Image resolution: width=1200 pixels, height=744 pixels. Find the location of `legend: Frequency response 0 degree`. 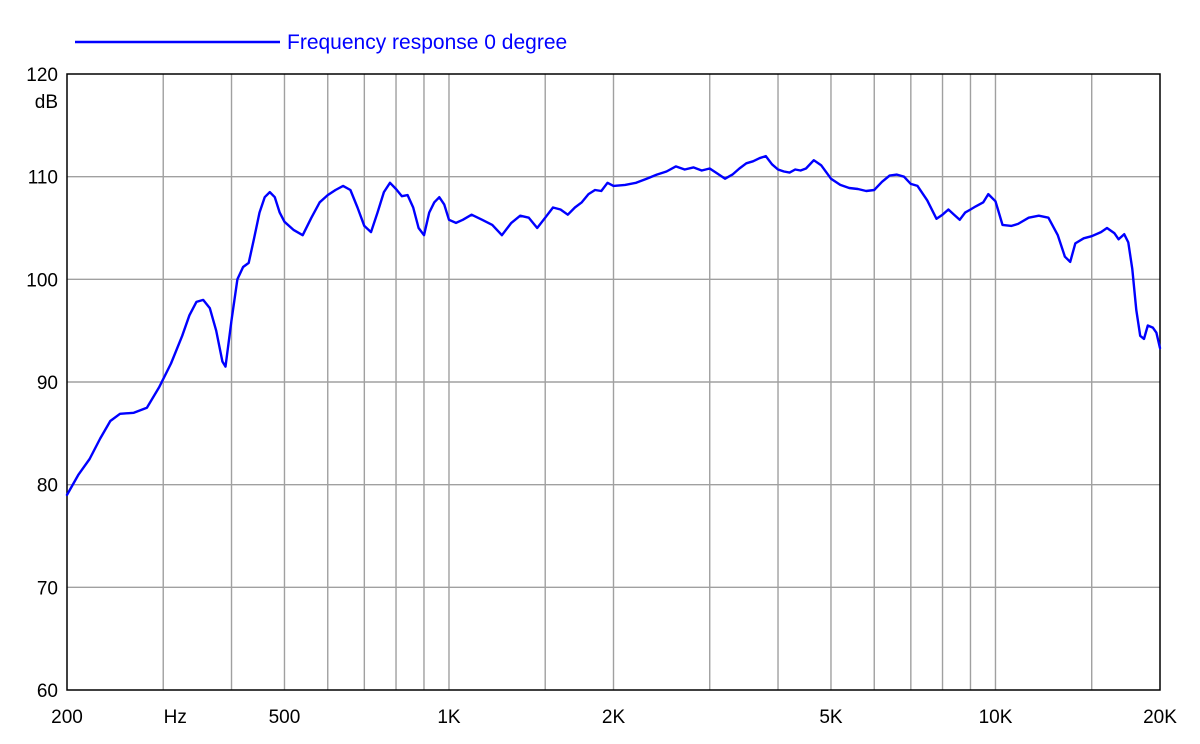

legend: Frequency response 0 degree is located at coordinates (321, 42).